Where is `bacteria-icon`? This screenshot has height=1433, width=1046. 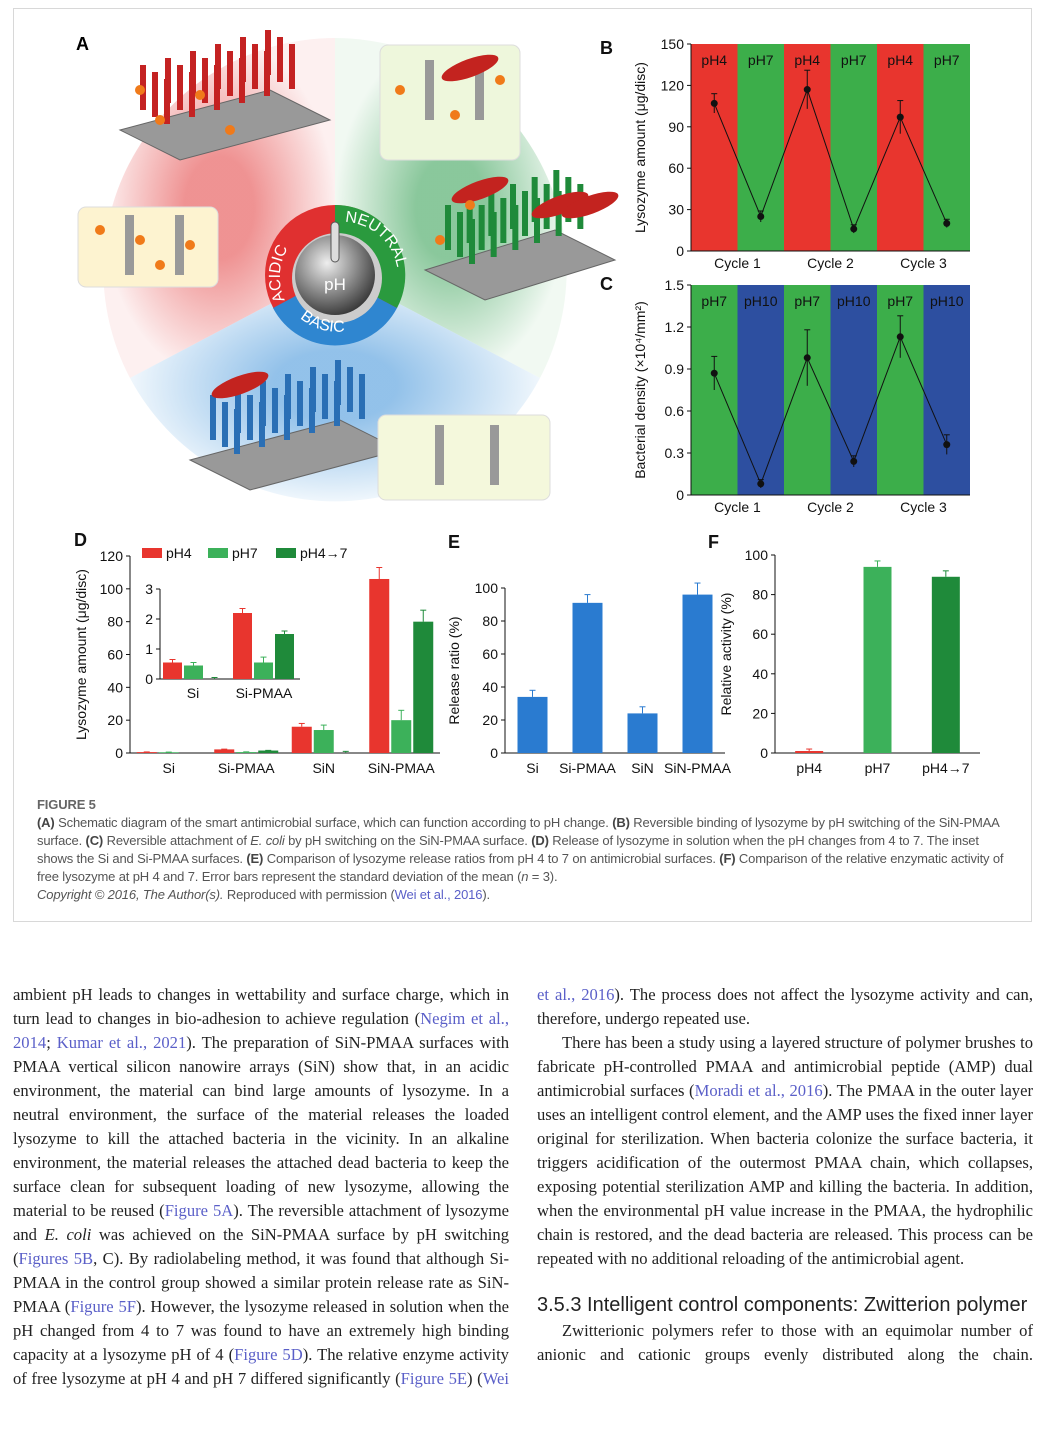 bacteria-icon is located at coordinates (240, 385).